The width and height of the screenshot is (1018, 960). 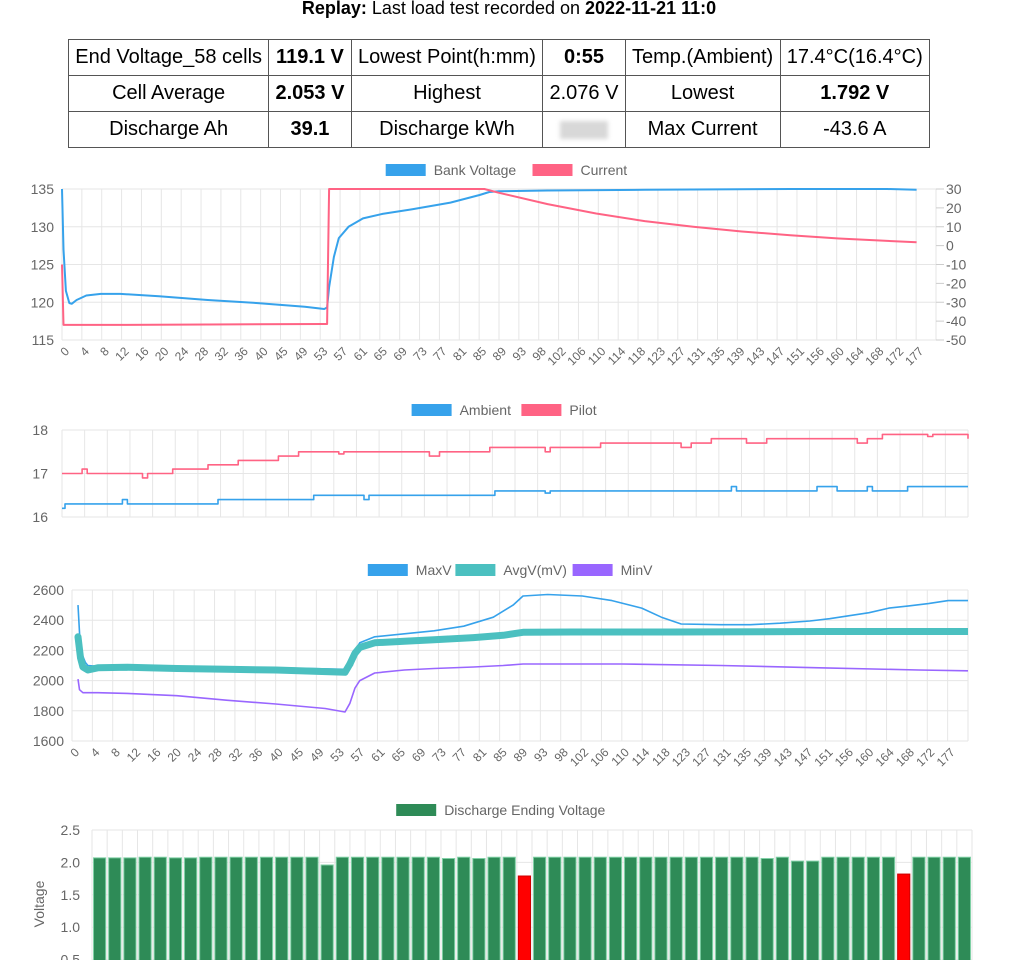 I want to click on y-tick-label: 115, so click(x=43, y=340).